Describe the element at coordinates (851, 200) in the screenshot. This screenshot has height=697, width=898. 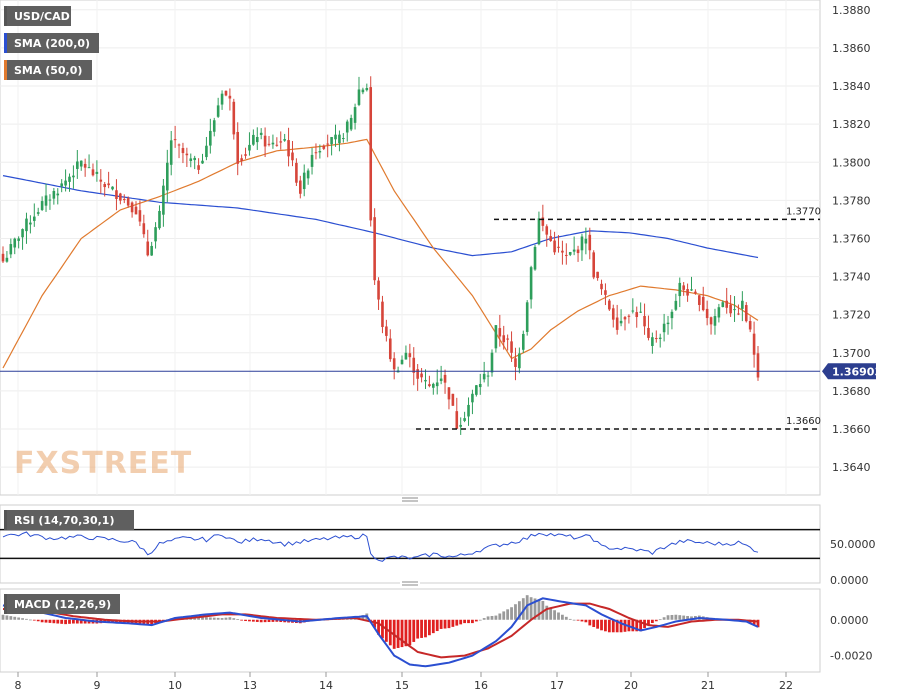
I see `price-tick-label: 1.3780` at that location.